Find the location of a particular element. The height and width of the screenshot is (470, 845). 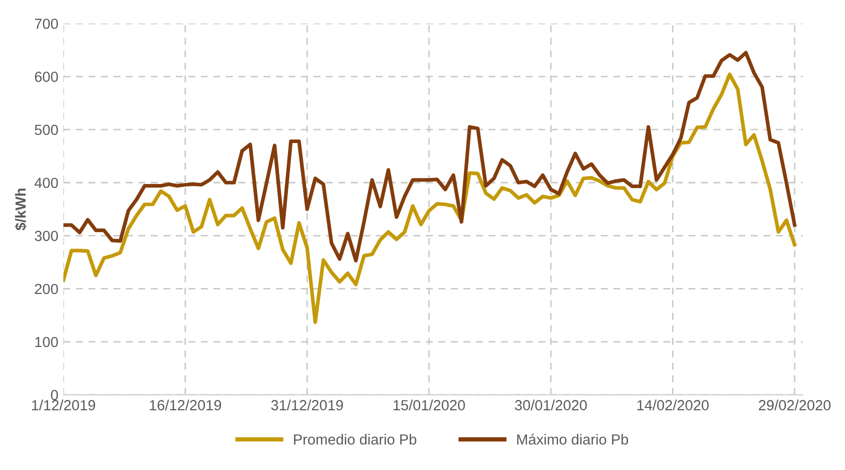

legend-label: Promedio diario Pb is located at coordinates (355, 439).